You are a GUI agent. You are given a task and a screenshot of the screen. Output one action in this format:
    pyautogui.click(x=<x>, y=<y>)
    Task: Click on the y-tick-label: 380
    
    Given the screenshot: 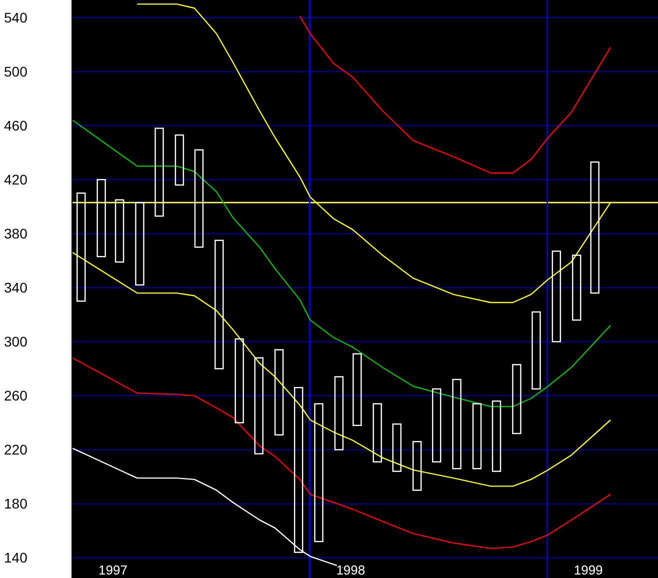 What is the action you would take?
    pyautogui.click(x=16, y=234)
    